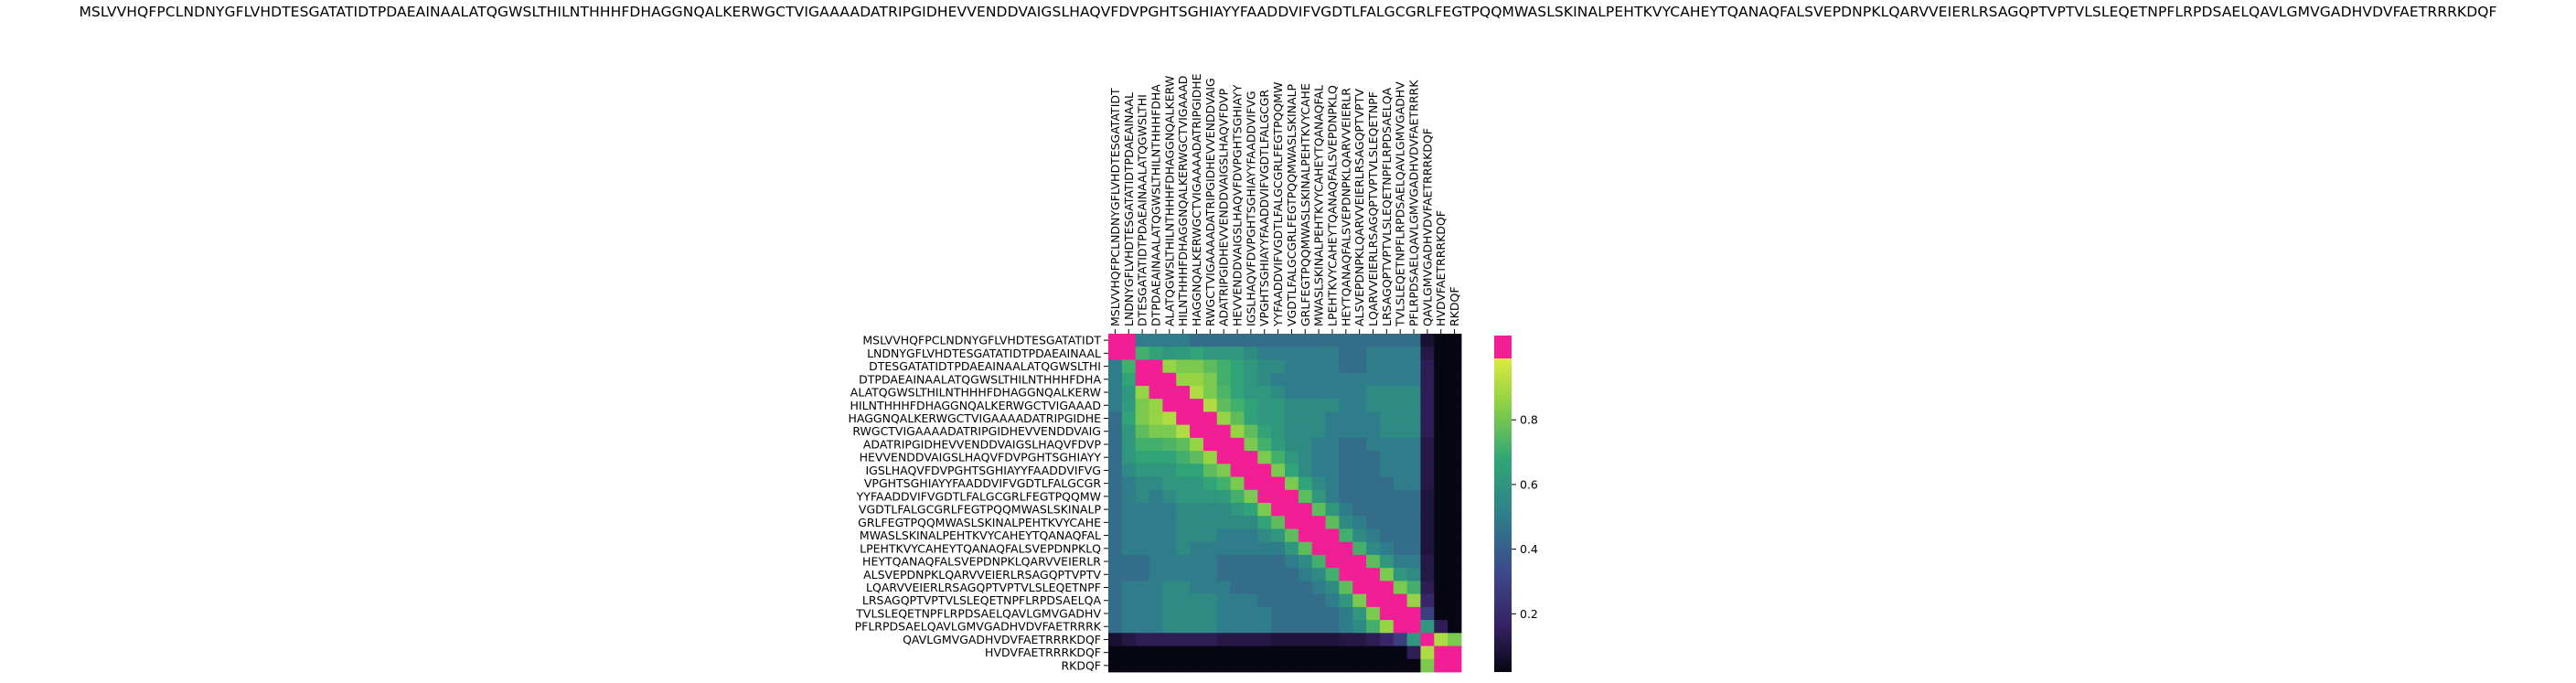  Describe the element at coordinates (1454, 306) in the screenshot. I see `column-tick-label: RKDQF` at that location.